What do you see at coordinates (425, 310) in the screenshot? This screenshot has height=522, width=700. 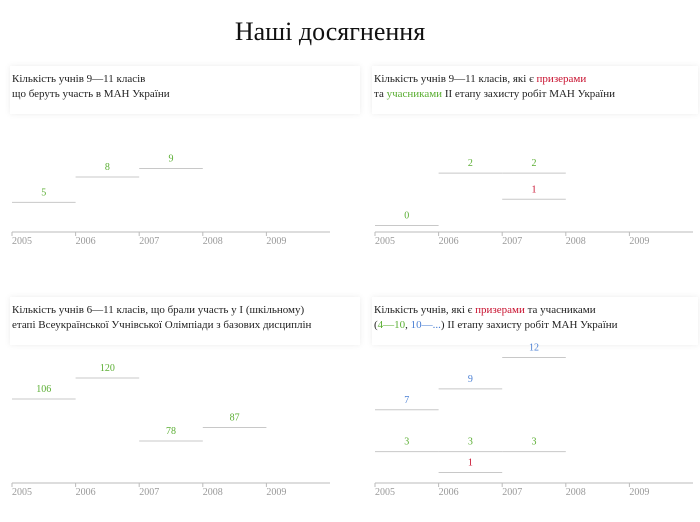 I see `title-text: Кількість учнів, які є` at bounding box center [425, 310].